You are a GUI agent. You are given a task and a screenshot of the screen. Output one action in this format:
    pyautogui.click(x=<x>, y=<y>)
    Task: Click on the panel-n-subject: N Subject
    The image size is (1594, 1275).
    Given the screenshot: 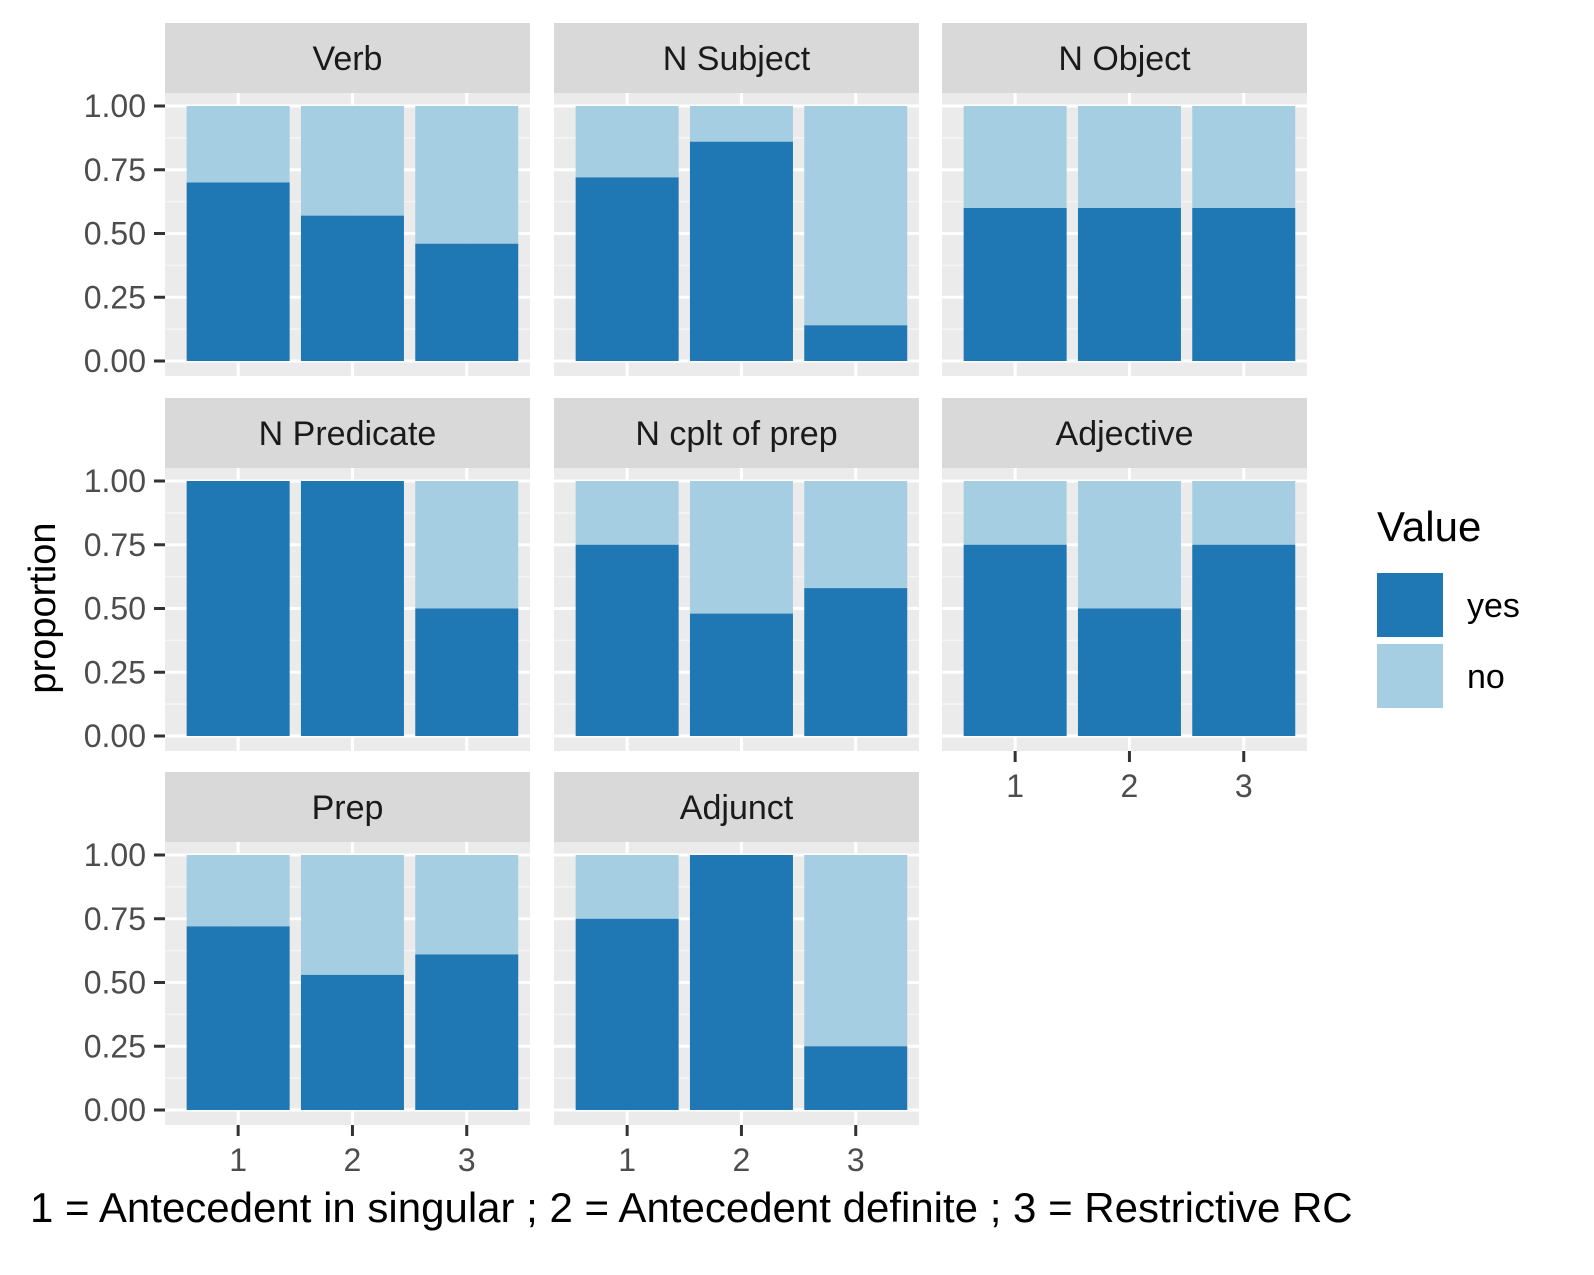 What is the action you would take?
    pyautogui.click(x=736, y=199)
    